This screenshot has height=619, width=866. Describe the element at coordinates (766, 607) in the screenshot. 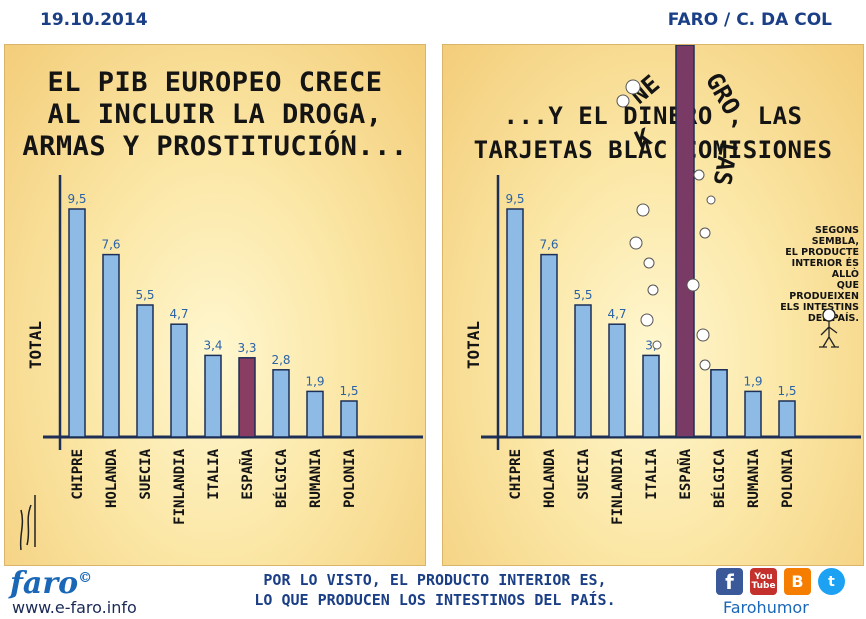

I see `farohumor-label: Farohumor` at that location.